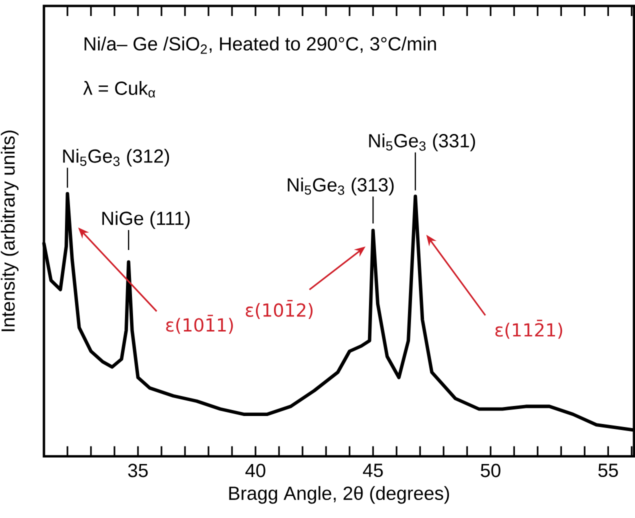  What do you see at coordinates (608, 470) in the screenshot?
I see `x-tick-label: 55` at bounding box center [608, 470].